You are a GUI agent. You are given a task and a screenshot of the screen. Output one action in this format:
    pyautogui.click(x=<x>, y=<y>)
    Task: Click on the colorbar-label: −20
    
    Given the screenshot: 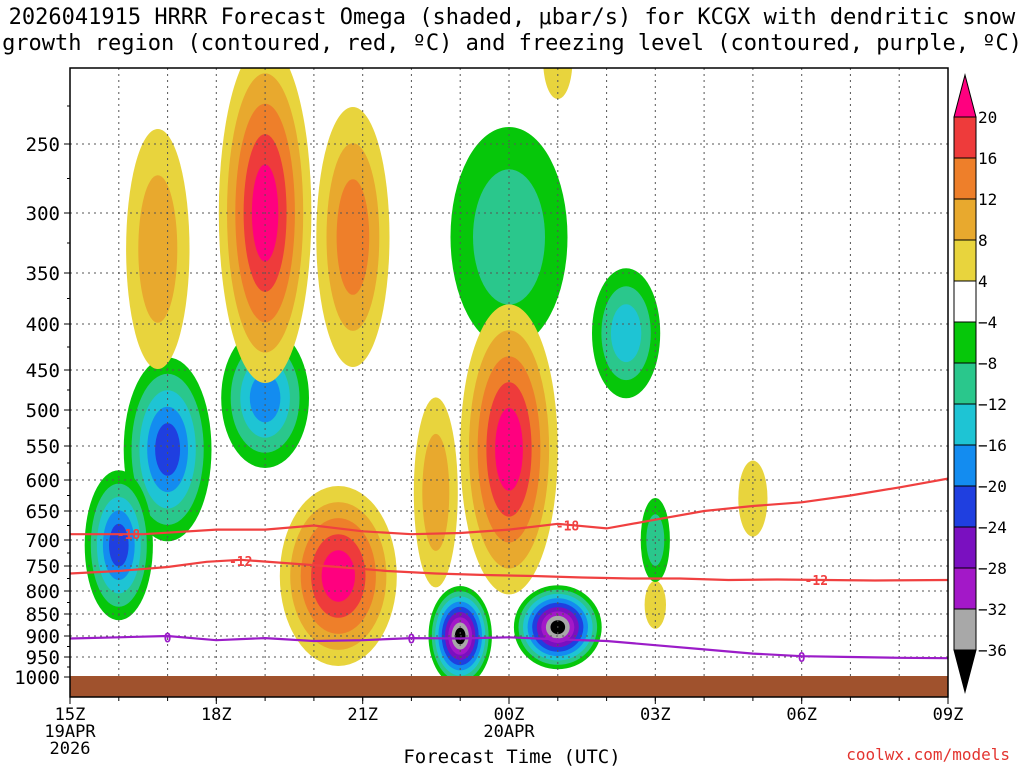 What is the action you would take?
    pyautogui.click(x=992, y=486)
    